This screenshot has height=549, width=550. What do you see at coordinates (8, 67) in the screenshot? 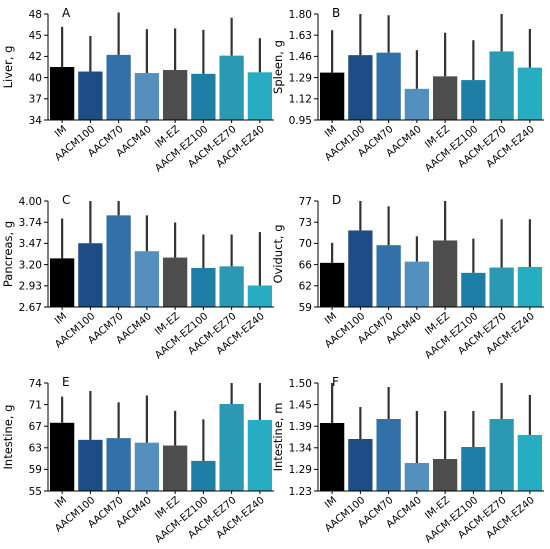
I see `y-axis-label: Liver, g` at bounding box center [8, 67].